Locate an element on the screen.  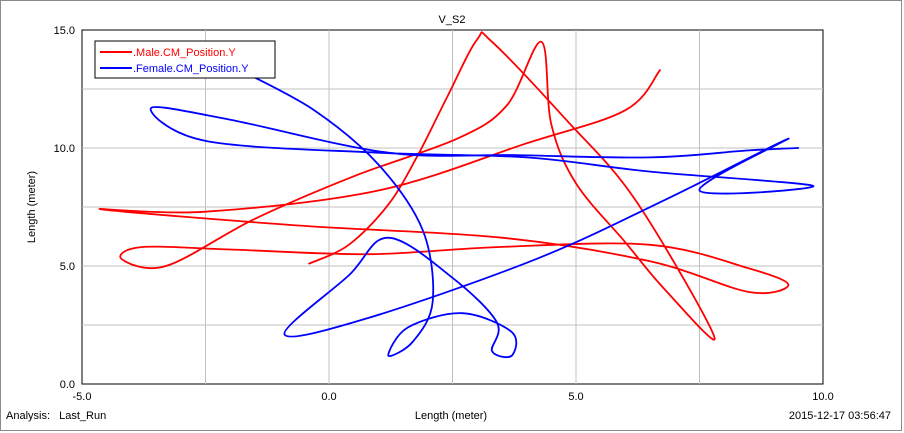
x-axis-label: Length (meter) is located at coordinates (451, 416).